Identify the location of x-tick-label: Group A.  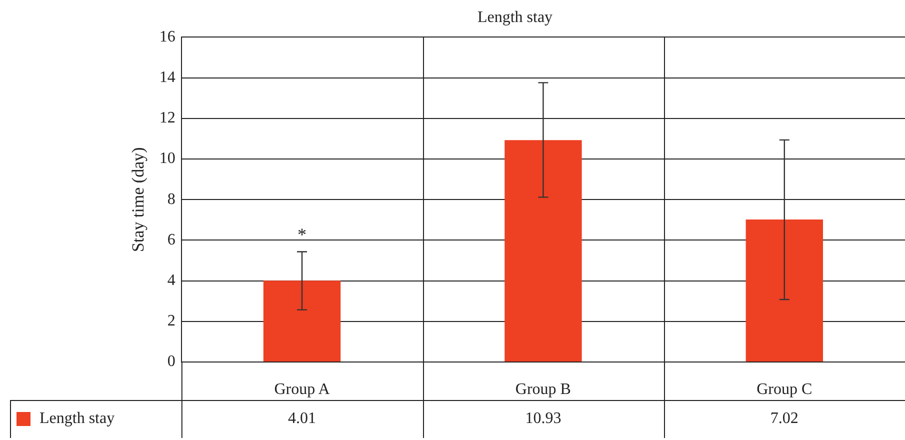
(302, 389).